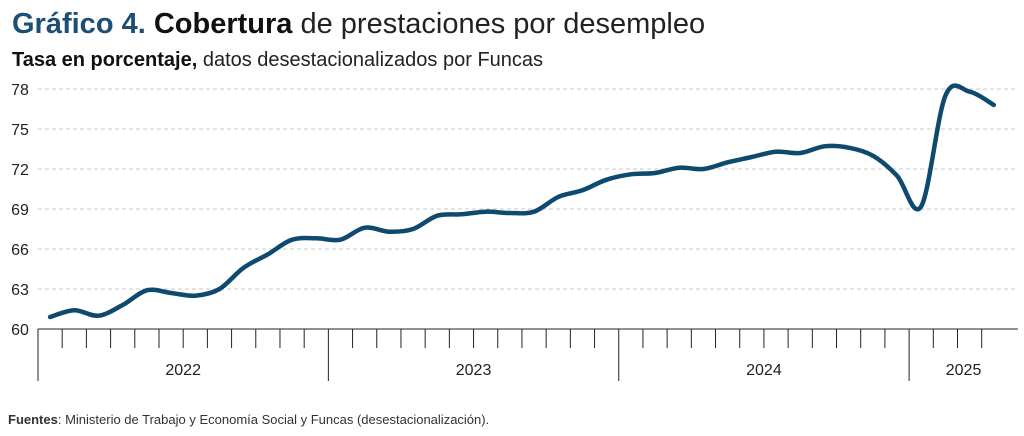  Describe the element at coordinates (764, 370) in the screenshot. I see `year-label: 2024` at that location.